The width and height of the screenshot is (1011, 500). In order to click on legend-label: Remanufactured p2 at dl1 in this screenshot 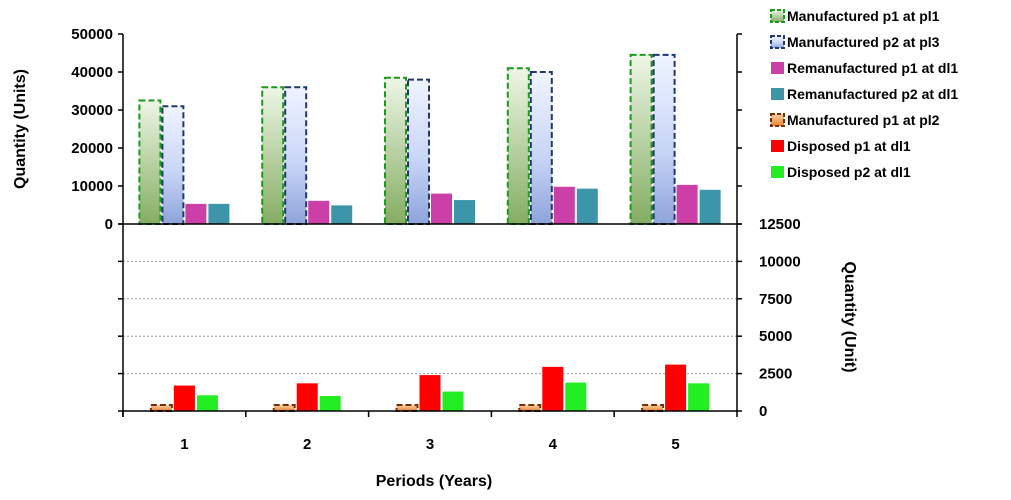, I will do `click(872, 94)`.